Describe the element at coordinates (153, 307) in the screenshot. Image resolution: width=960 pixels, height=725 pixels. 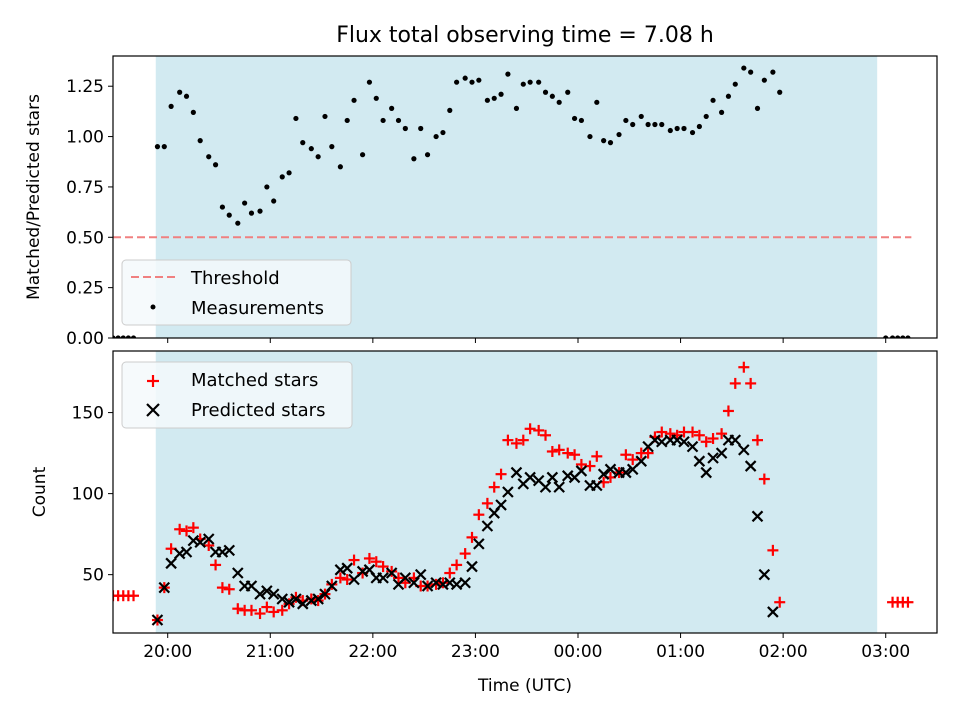
I see `measurements-legend-swatch` at that location.